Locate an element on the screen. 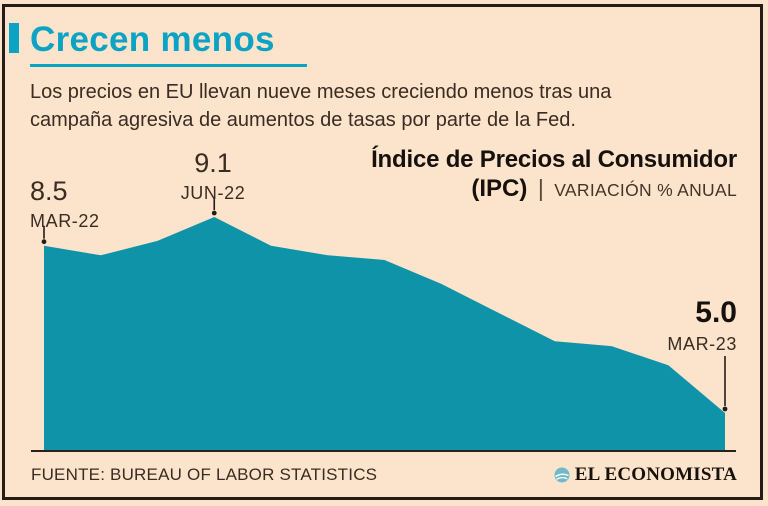 This screenshot has width=768, height=506. annotation-mar23: 5.0 MAR-23 is located at coordinates (702, 325).